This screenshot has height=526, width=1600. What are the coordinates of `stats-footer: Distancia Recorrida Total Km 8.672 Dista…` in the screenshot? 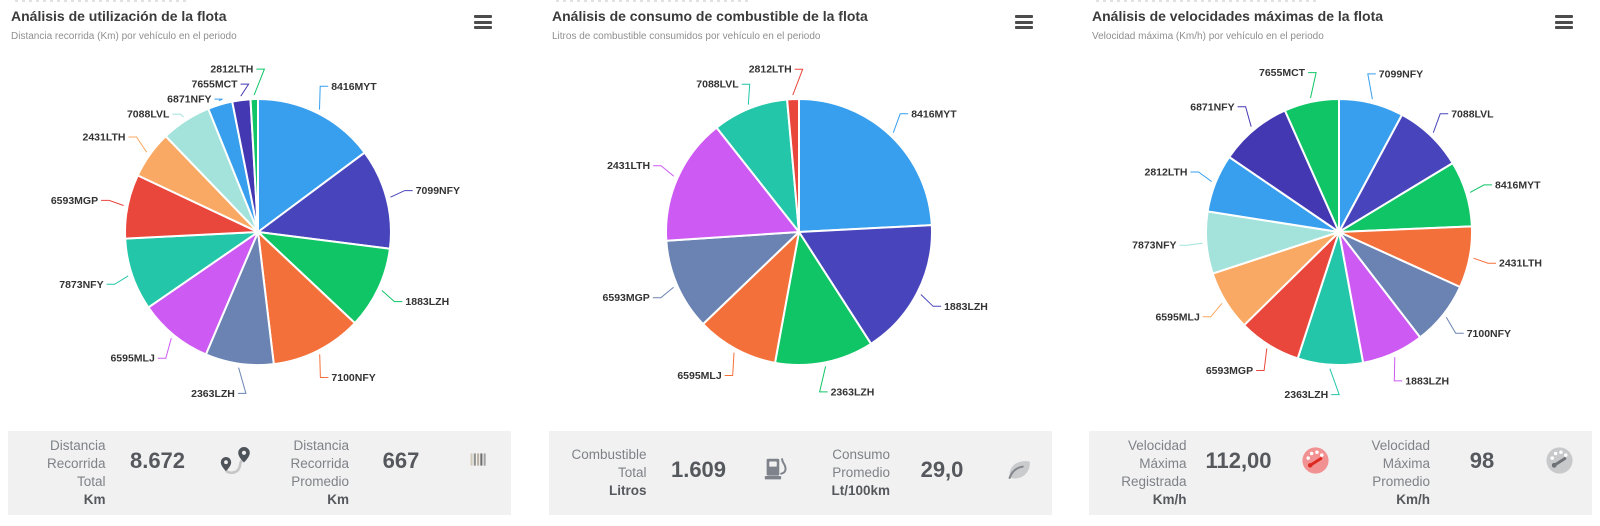 It's located at (259, 473).